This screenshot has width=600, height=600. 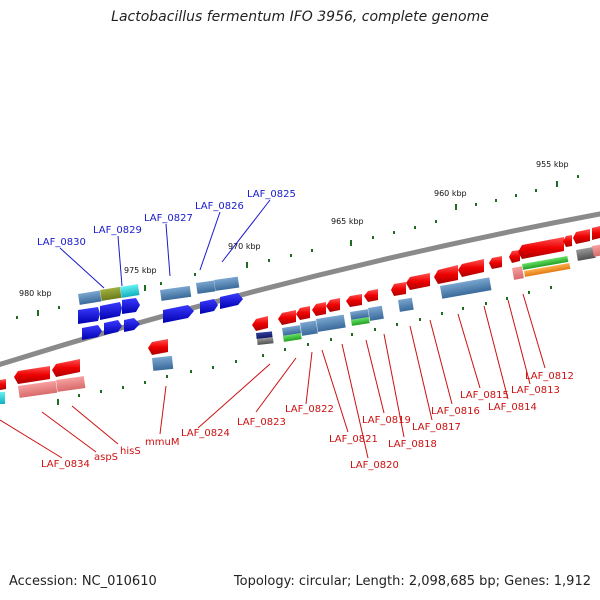 What do you see at coordinates (386, 420) in the screenshot?
I see `gene-label: LAF_0819` at bounding box center [386, 420].